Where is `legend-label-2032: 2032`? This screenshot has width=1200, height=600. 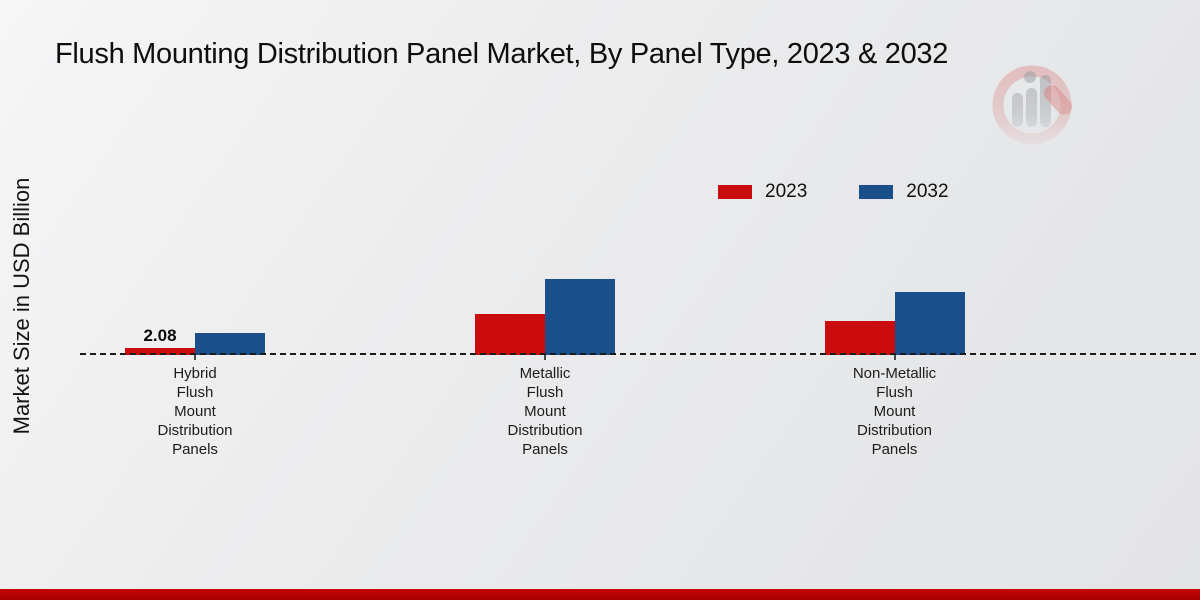
legend-label-2032: 2032 is located at coordinates (927, 191).